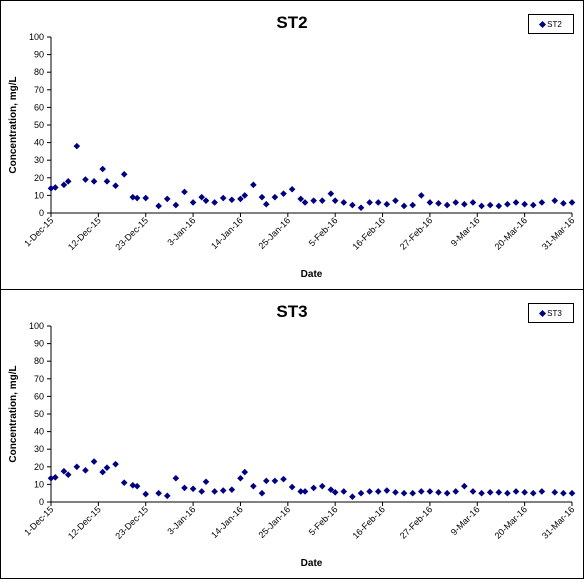 This screenshot has width=585, height=580. I want to click on legend-label: ST2, so click(554, 24).